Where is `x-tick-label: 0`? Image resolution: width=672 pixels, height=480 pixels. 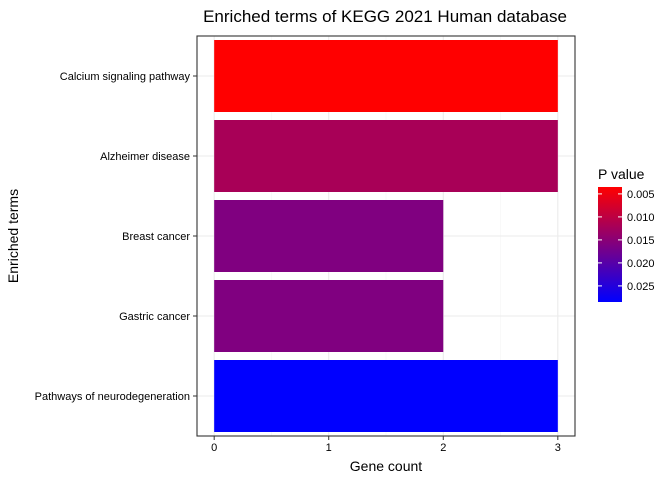 x-tick-label: 0 is located at coordinates (214, 448).